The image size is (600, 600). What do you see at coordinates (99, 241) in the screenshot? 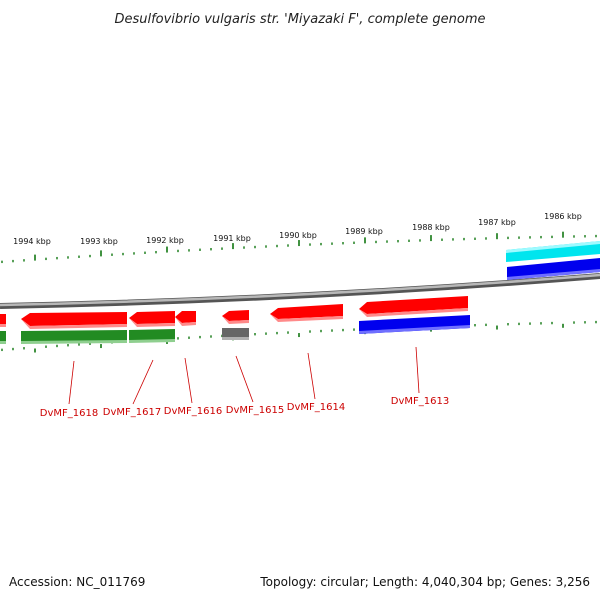
I see `tick-label-1993: 1993 kbp` at bounding box center [99, 241].